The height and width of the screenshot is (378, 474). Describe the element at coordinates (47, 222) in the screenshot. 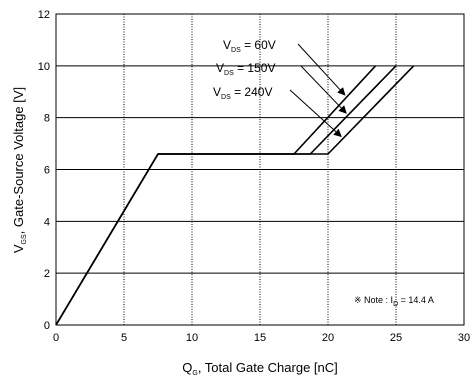

I see `y-tick-label: 4` at that location.